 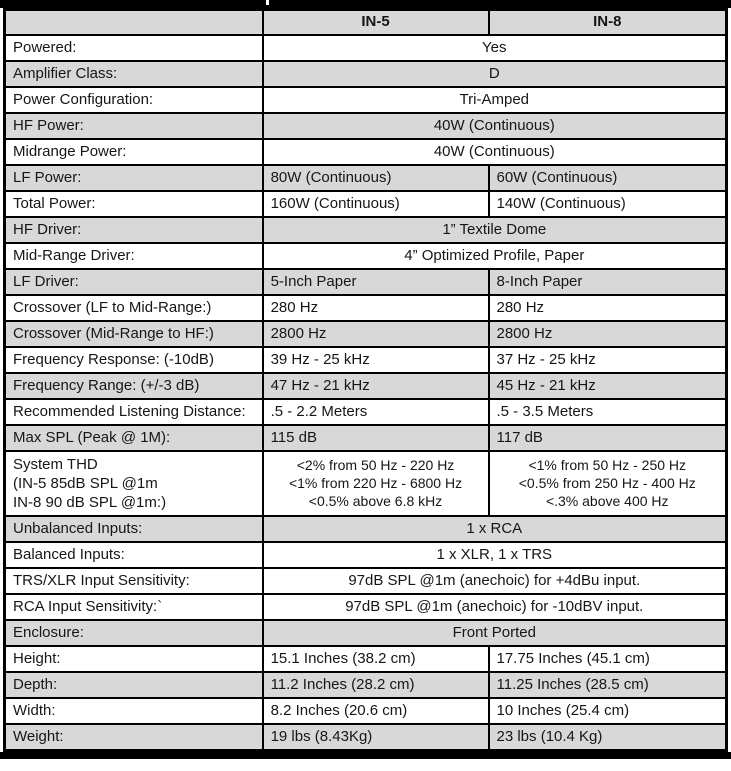 I want to click on spec-value-in8: 280 Hz, so click(x=607, y=307).